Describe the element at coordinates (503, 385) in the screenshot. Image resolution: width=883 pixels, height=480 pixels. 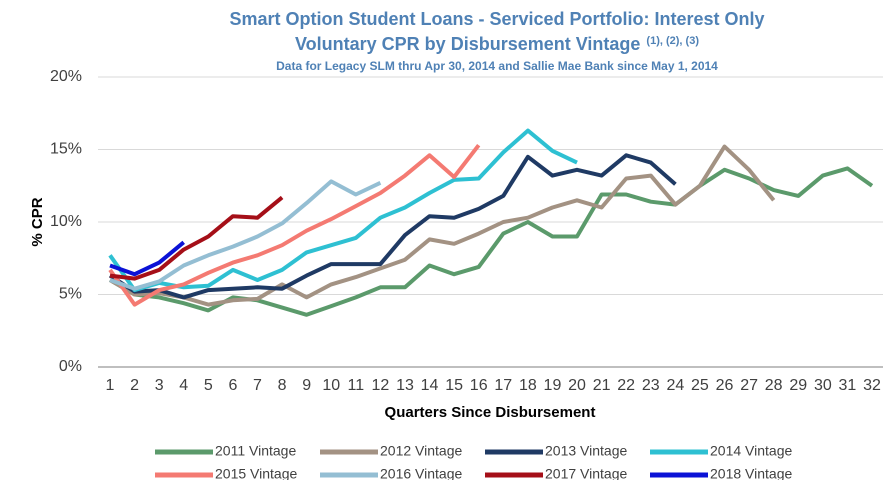
I see `x-tick-label: 17` at that location.